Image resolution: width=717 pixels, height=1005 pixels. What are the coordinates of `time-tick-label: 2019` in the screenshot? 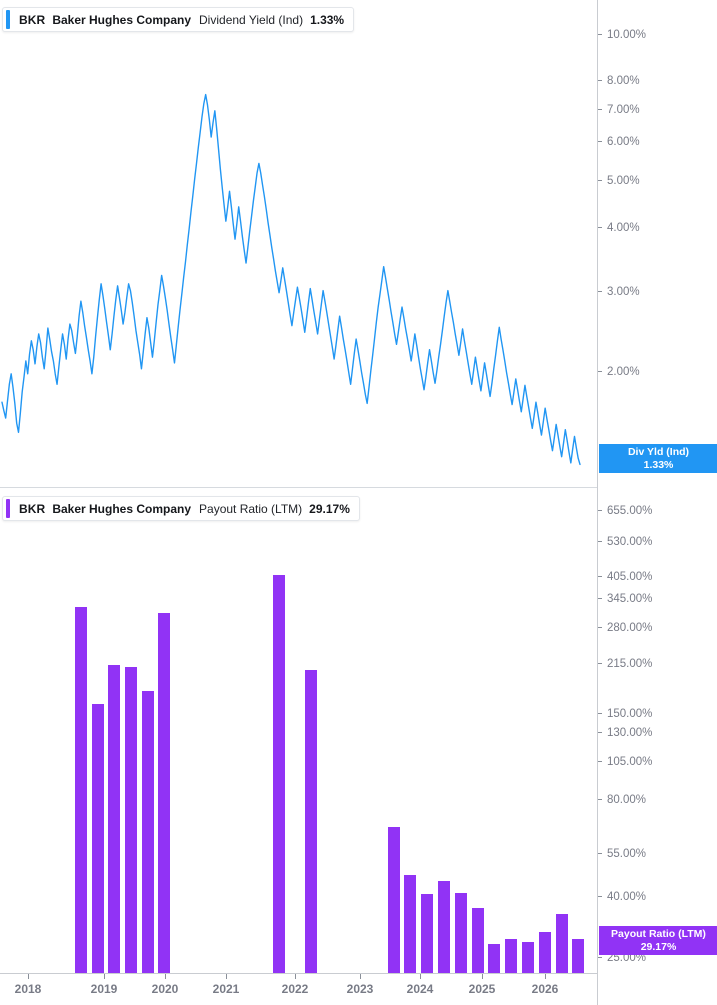 It's located at (104, 989).